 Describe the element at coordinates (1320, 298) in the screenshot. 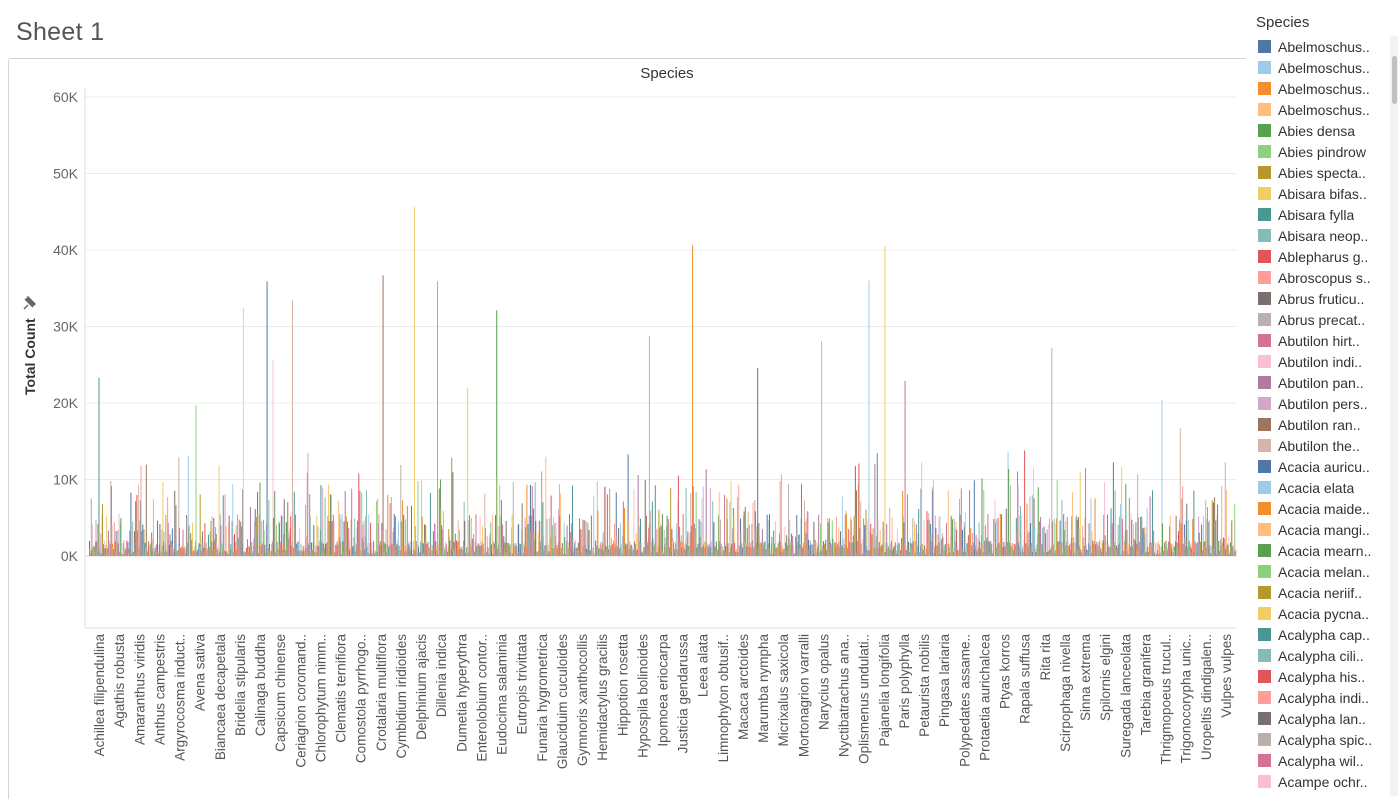

I see `legend-item: Abrus fruticu..` at that location.